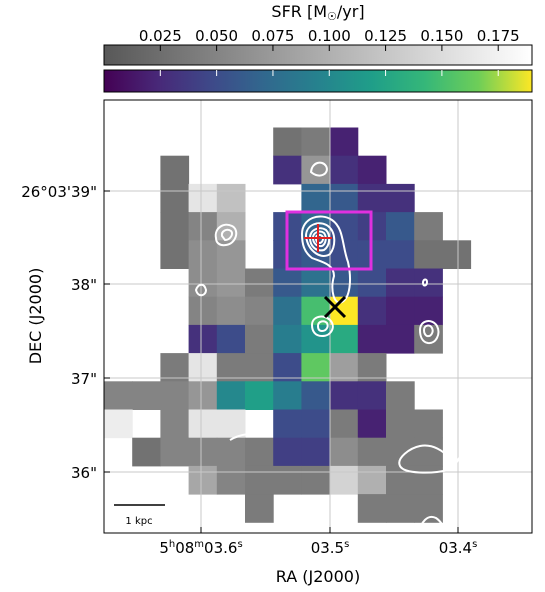 The width and height of the screenshot is (545, 592). I want to click on contour-left, so click(226, 235).